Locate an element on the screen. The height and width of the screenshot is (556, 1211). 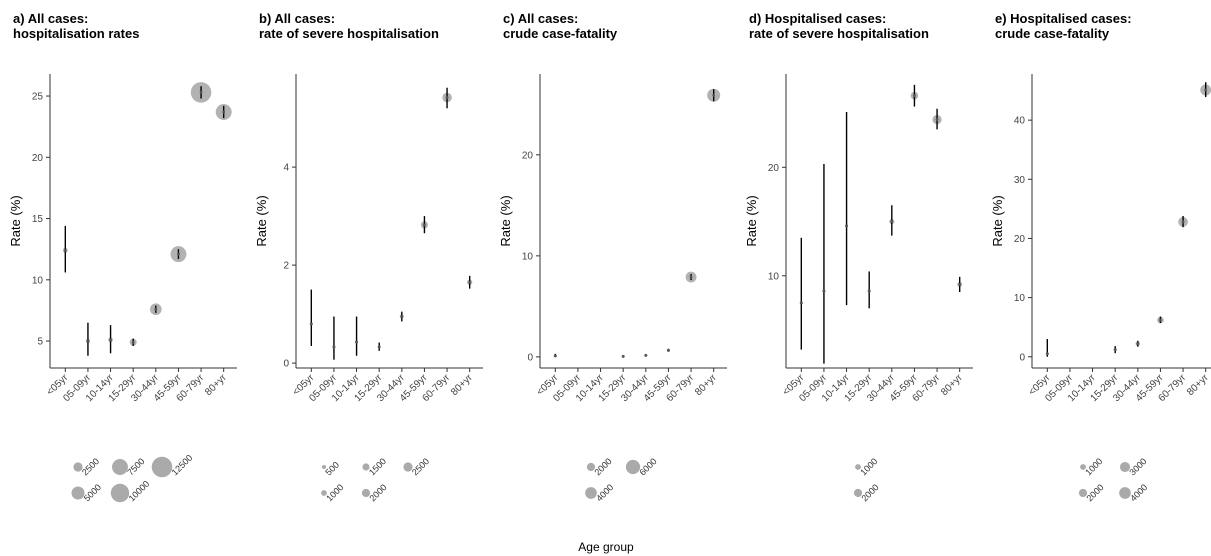
legend-label: 6000 is located at coordinates (647, 466).